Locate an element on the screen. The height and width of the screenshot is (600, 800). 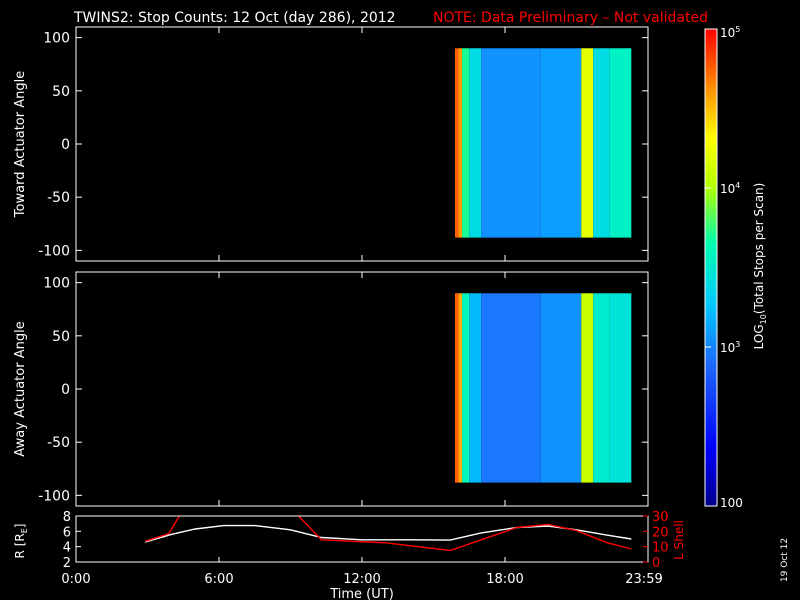
l-shell-line is located at coordinates (388, 534).